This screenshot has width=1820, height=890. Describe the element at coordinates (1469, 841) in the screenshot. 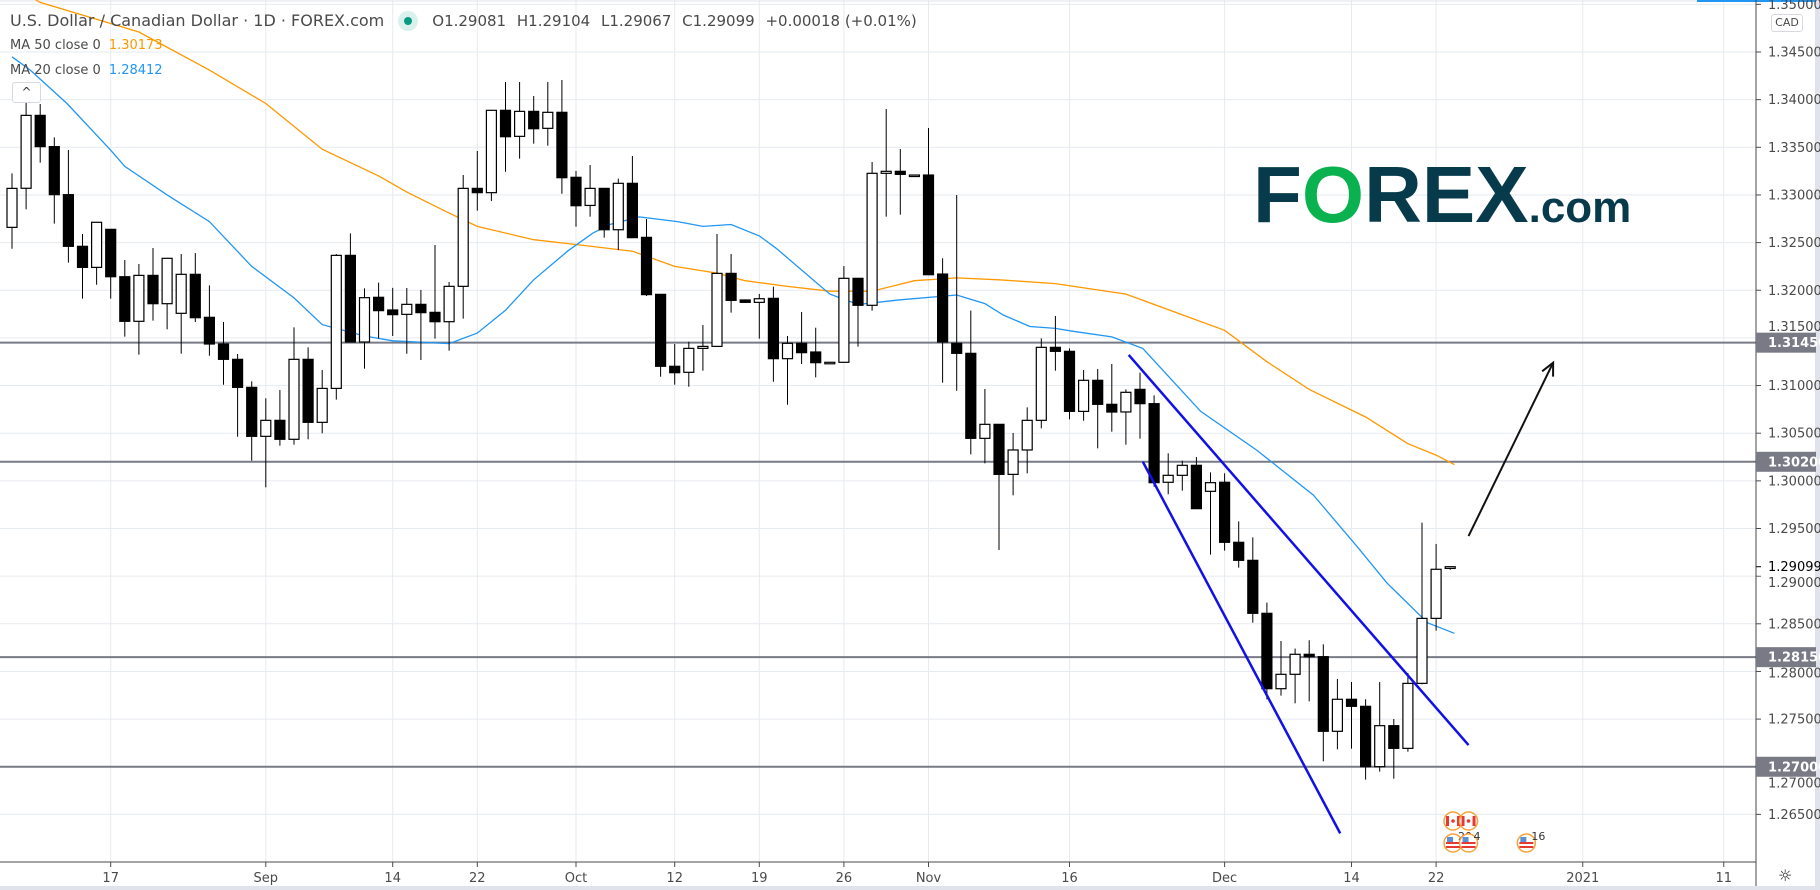

I see `us-flag-icon: 4` at that location.